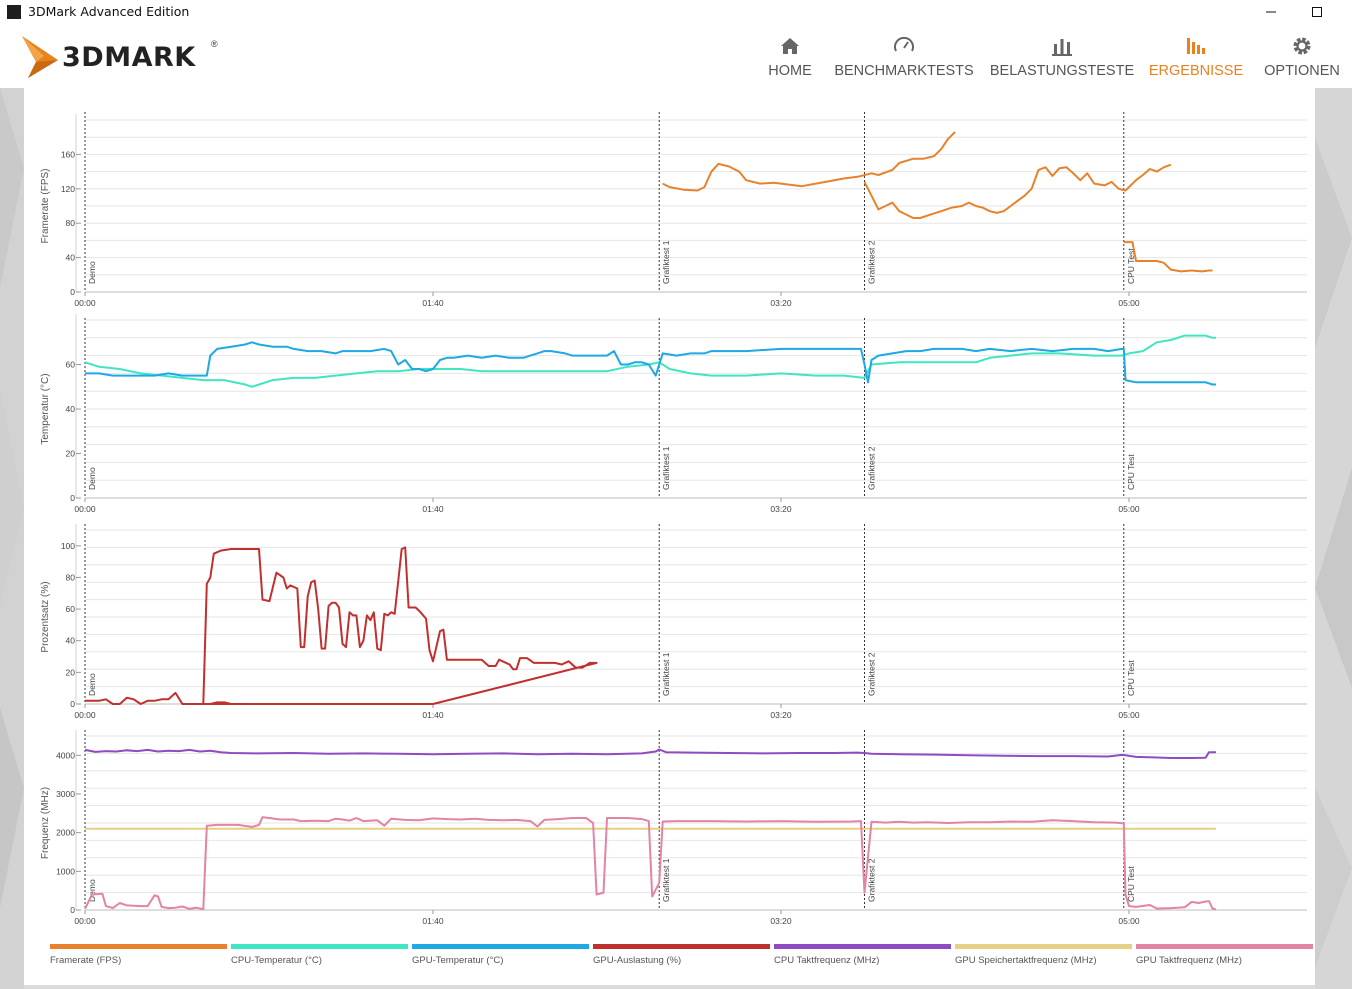 This screenshot has width=1352, height=989. Describe the element at coordinates (138, 955) in the screenshot. I see `legend-item: Framerate (FPS)` at that location.